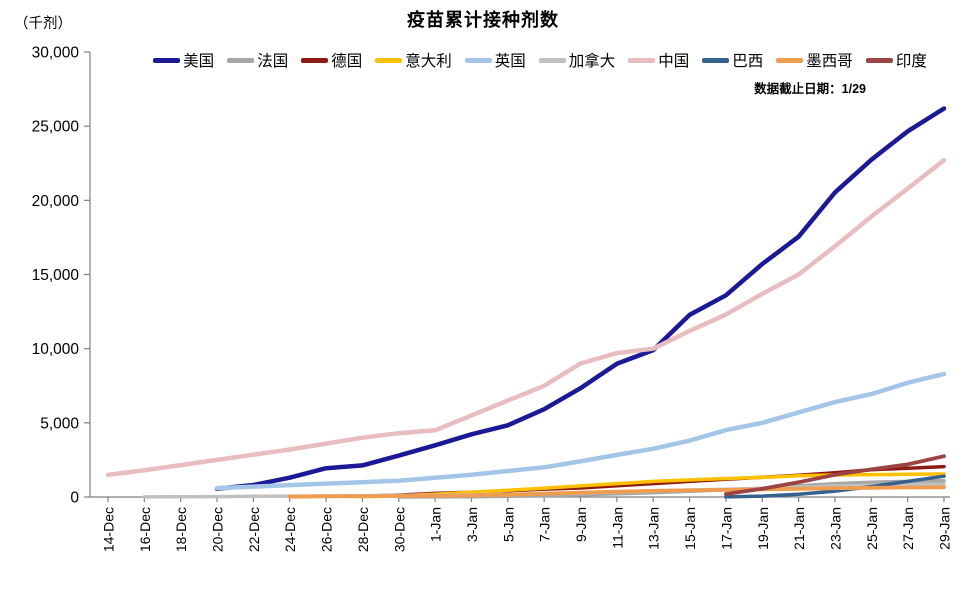 The height and width of the screenshot is (593, 966). I want to click on x-tick-label: 26-Dec, so click(327, 529).